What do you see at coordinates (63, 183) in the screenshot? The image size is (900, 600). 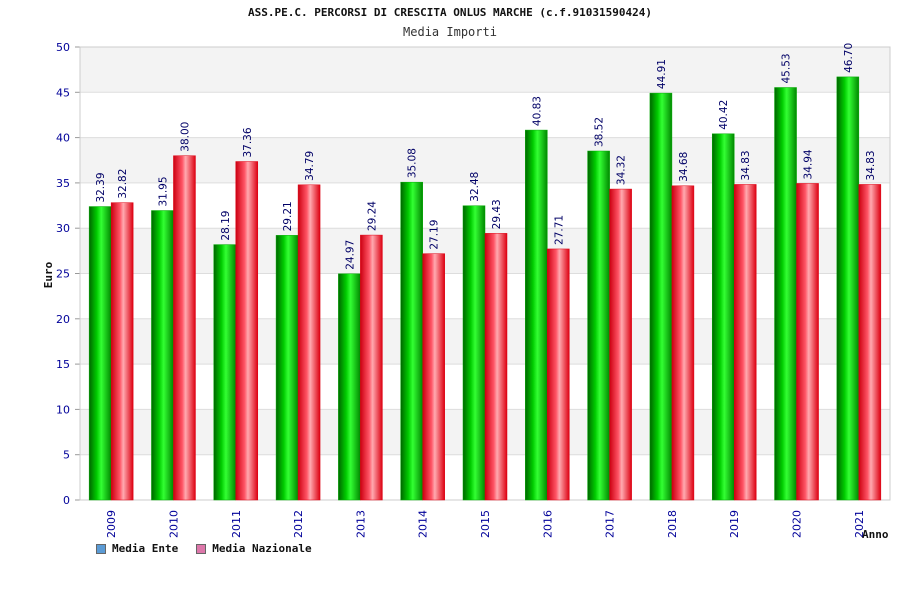 I see `y-tick-label: 35` at bounding box center [63, 183].